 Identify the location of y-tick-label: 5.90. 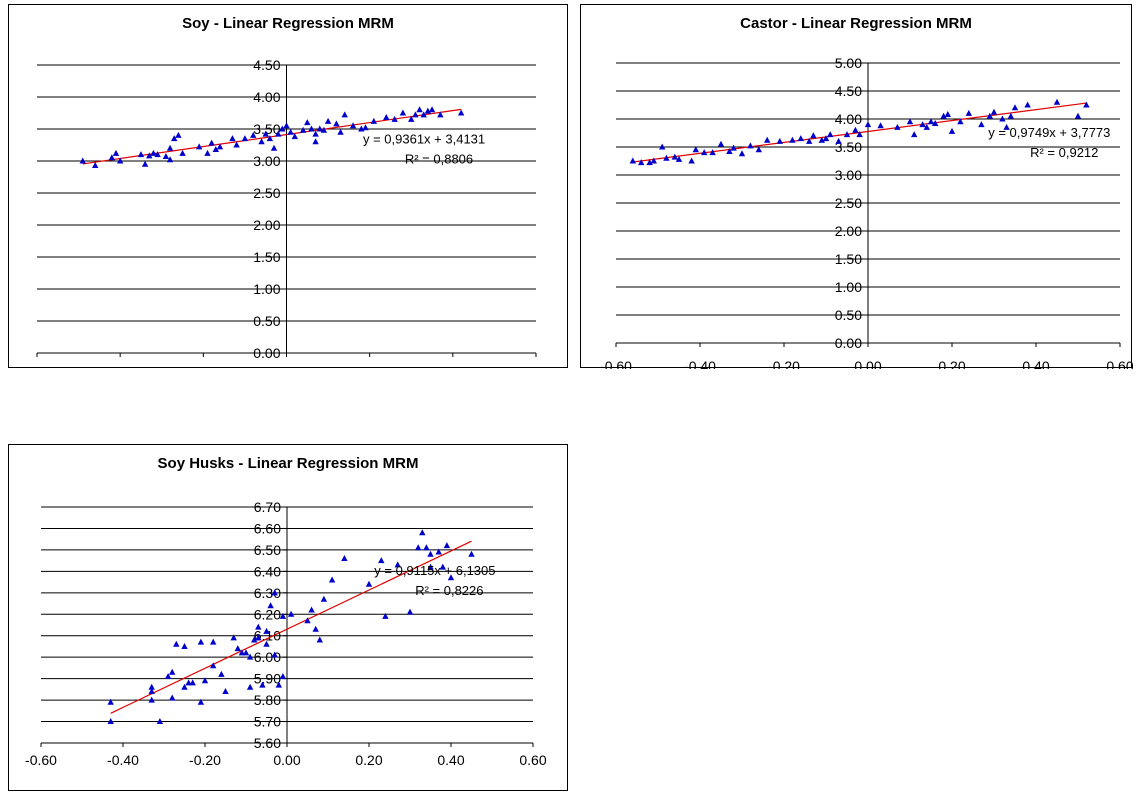
(267, 679).